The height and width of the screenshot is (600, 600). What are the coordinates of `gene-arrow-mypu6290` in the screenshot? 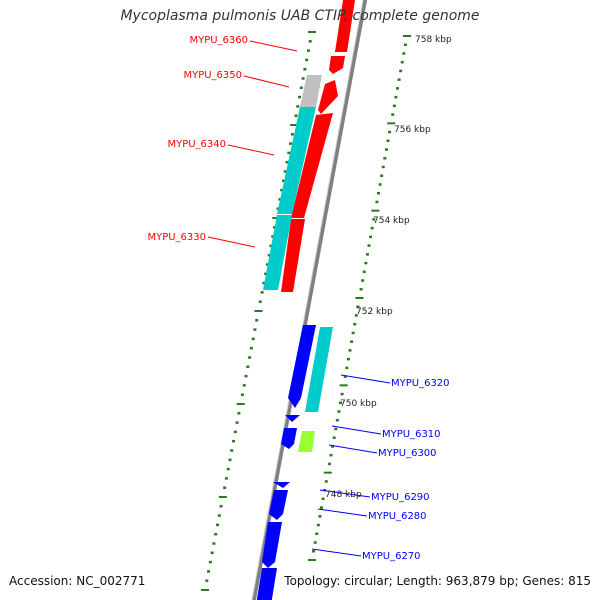 It's located at (281, 485).